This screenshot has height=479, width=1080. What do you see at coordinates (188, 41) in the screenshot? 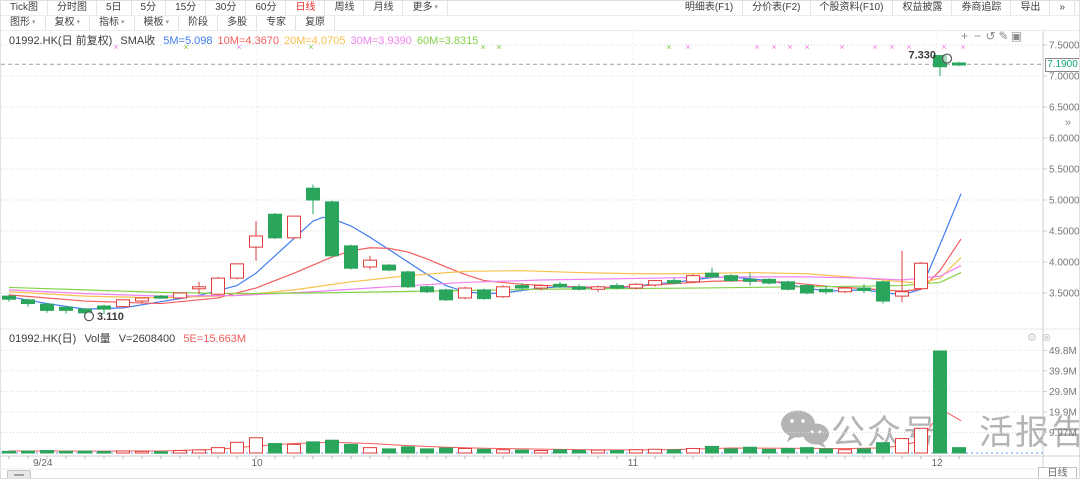
I see `sma-value-0: 5M=5.098` at bounding box center [188, 41].